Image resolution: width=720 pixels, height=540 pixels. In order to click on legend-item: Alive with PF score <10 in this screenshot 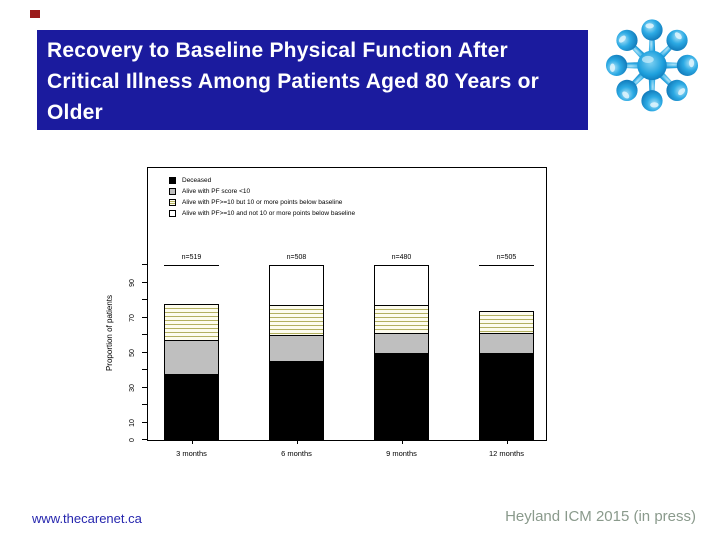, I will do `click(262, 191)`.